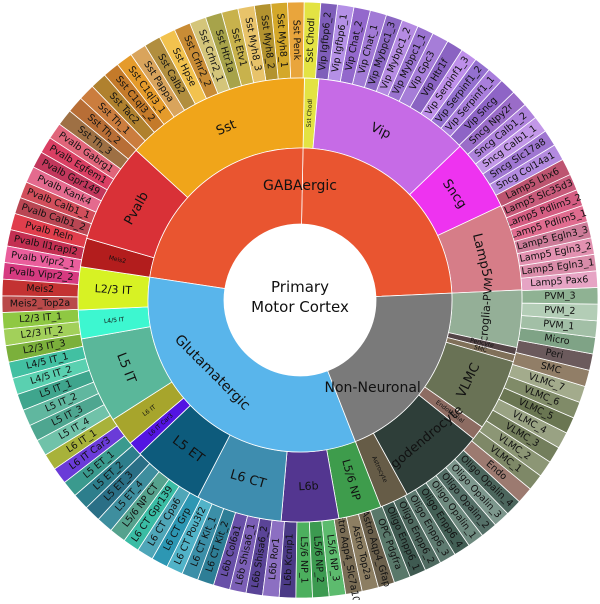 Image resolution: width=600 pixels, height=604 pixels. I want to click on cluster-label-sst-penk: Sst Penk, so click(297, 40).